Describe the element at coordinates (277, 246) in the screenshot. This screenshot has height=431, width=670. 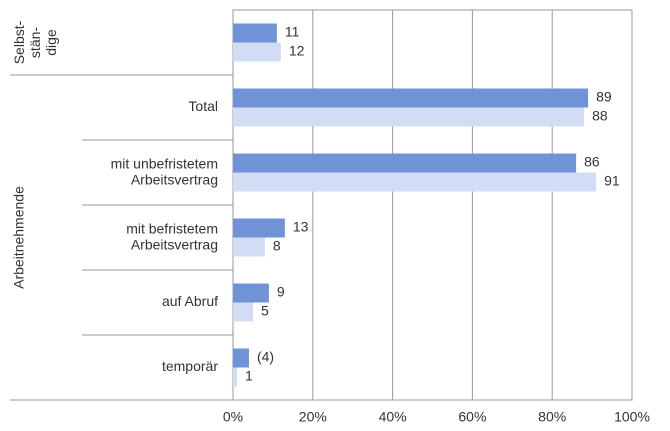
I see `value-label: 8` at that location.